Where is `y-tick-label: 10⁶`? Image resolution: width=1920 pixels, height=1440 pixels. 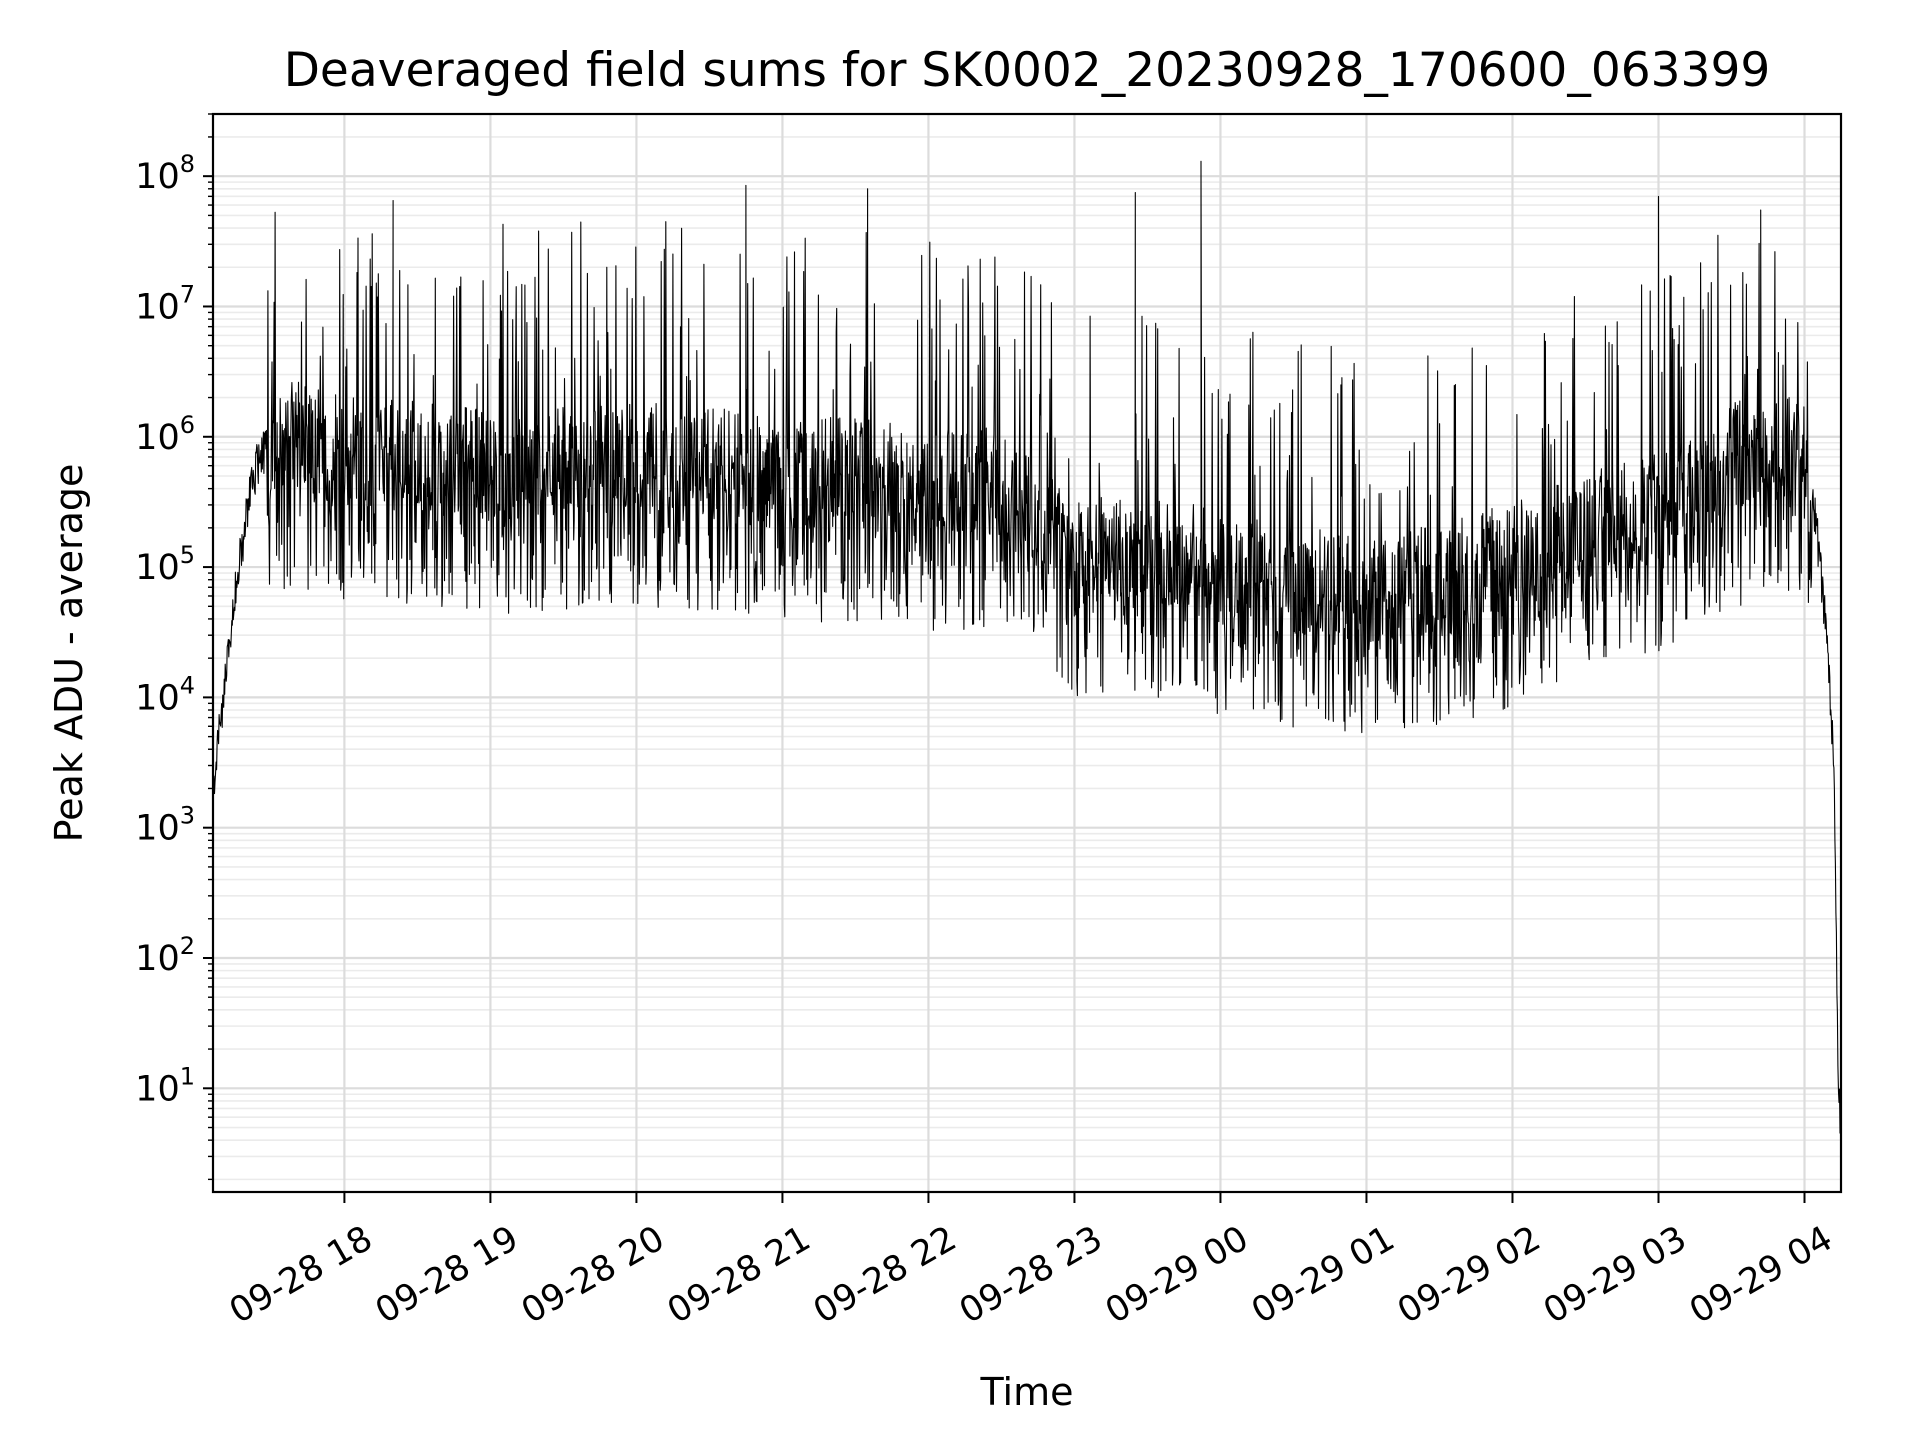
y-tick-label: 10⁶ is located at coordinates (165, 434).